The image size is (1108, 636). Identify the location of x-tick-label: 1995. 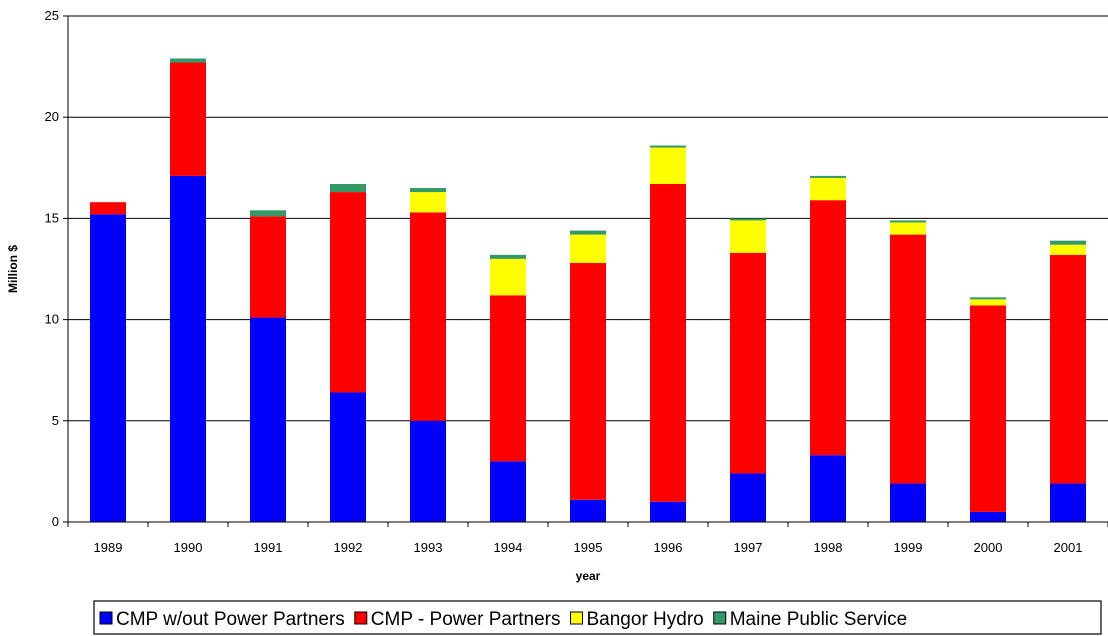
(588, 547).